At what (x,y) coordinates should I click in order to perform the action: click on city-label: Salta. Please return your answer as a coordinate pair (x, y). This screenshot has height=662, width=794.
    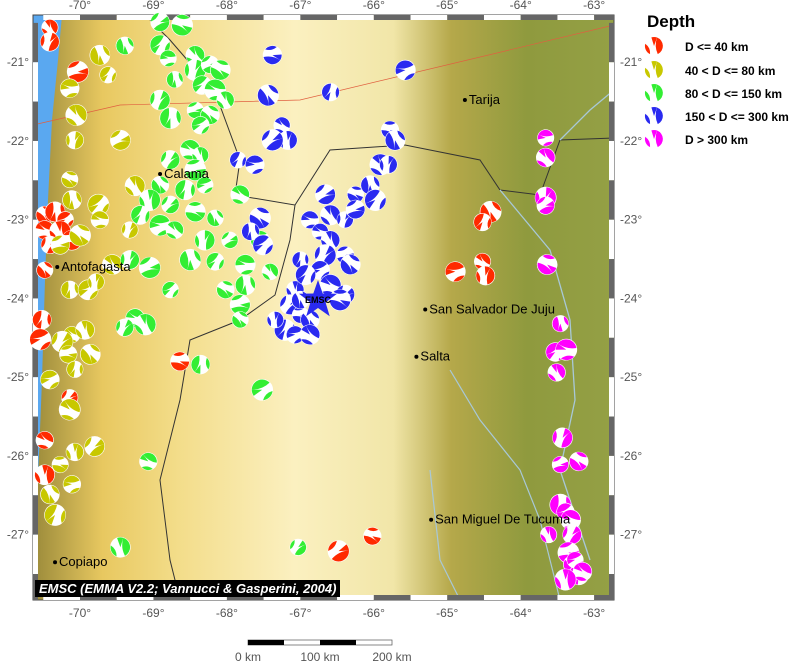
    Looking at the image, I should click on (435, 356).